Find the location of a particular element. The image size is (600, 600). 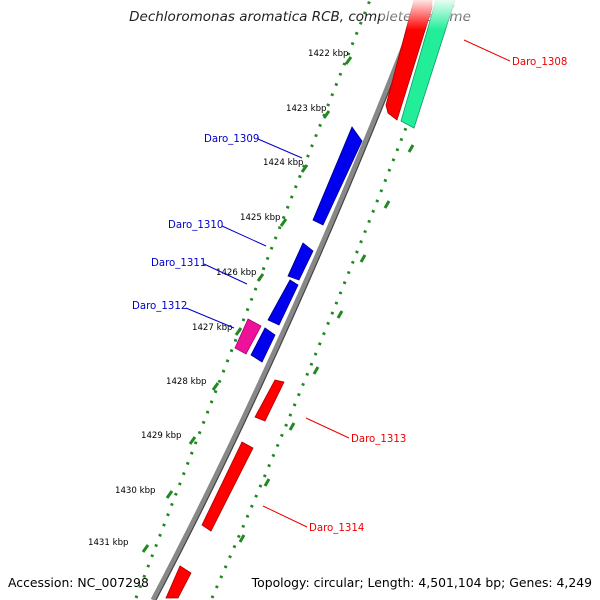

tick-label: 1426 kbp is located at coordinates (236, 273).